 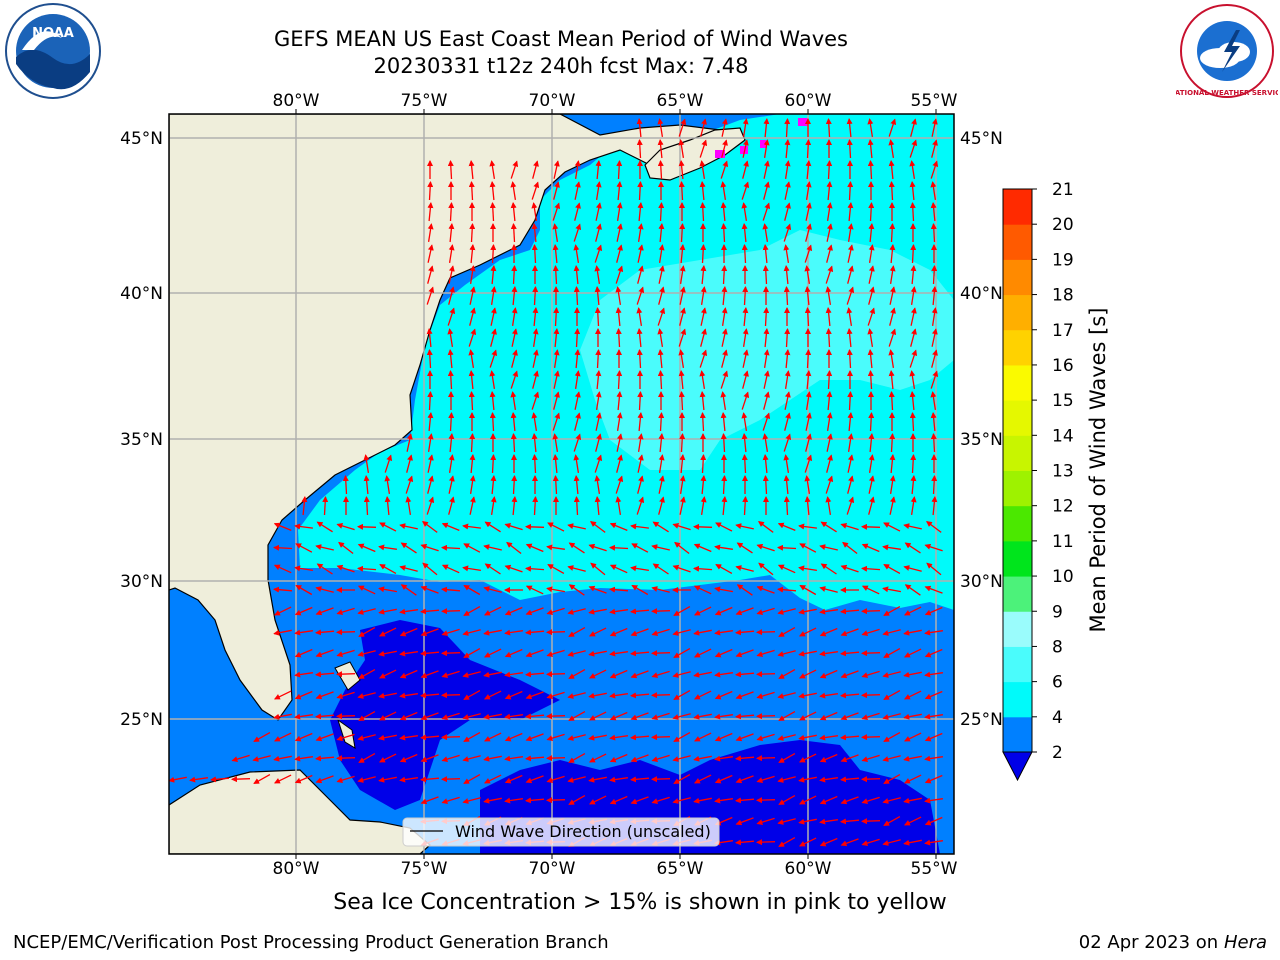 What do you see at coordinates (1057, 683) in the screenshot?
I see `colorbar-tick-label: 6` at bounding box center [1057, 683].